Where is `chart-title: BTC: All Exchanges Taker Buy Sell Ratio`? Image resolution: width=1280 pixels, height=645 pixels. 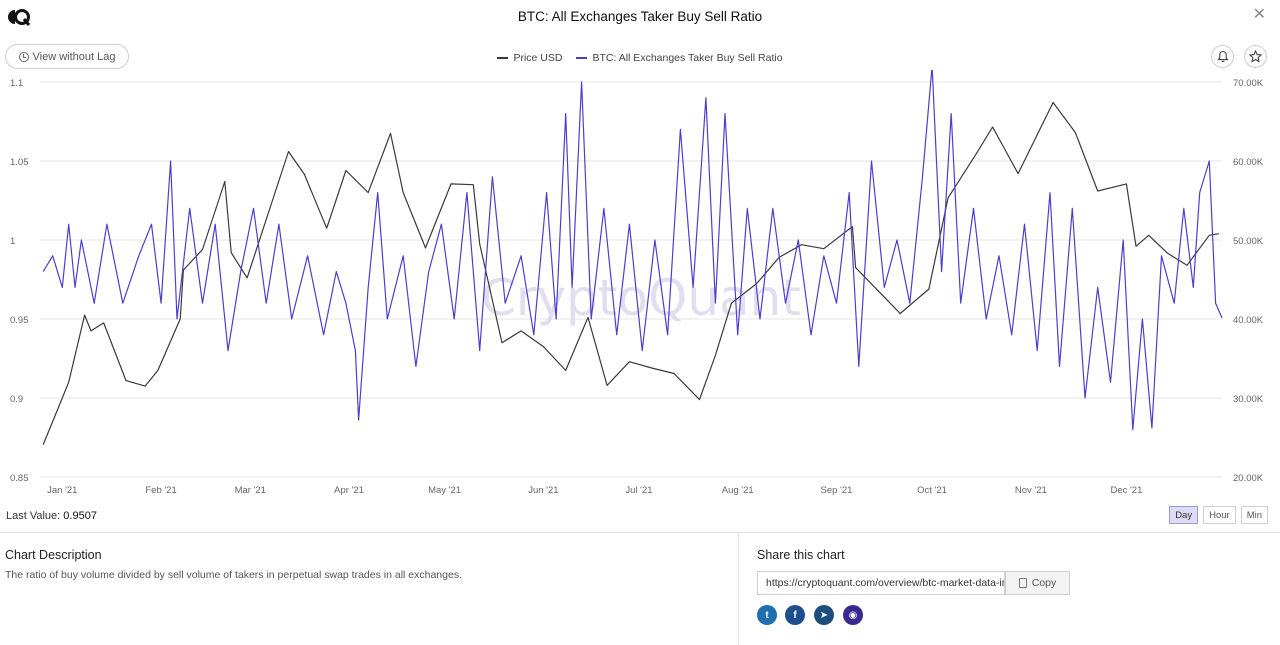 chart-title: BTC: All Exchanges Taker Buy Sell Ratio is located at coordinates (640, 16).